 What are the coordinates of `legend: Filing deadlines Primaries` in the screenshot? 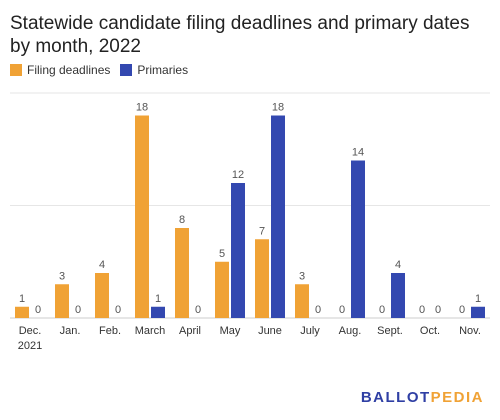 It's located at (104, 70).